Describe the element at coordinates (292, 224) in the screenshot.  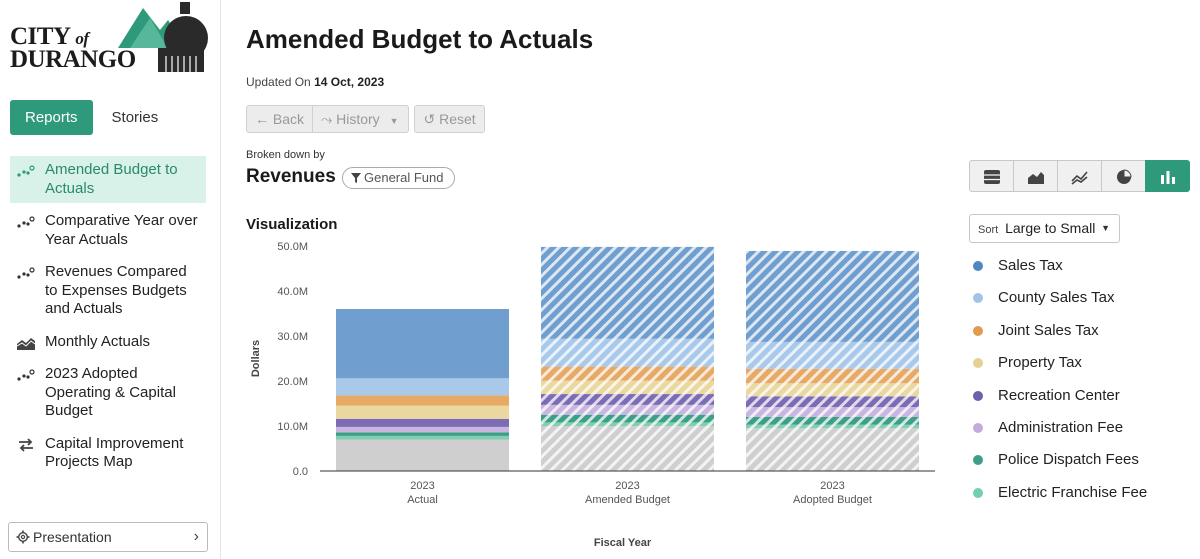
I see `visualization-heading: Visualization` at that location.